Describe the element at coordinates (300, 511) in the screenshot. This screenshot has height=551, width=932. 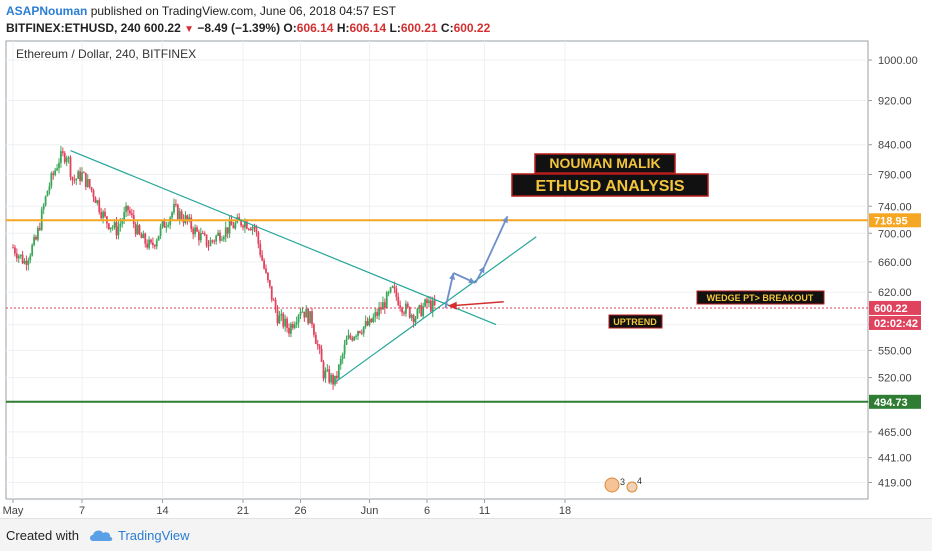
I see `x-tick-label: 26` at that location.